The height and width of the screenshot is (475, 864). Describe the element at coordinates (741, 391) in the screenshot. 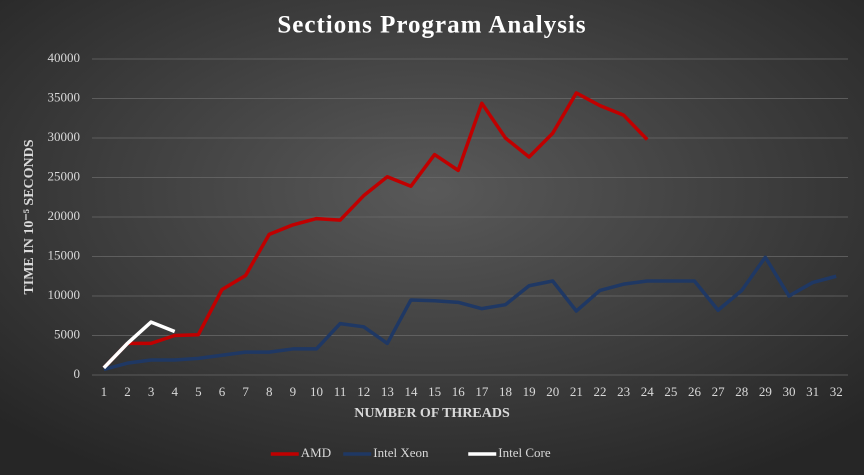

I see `x-tick-label: 28` at that location.